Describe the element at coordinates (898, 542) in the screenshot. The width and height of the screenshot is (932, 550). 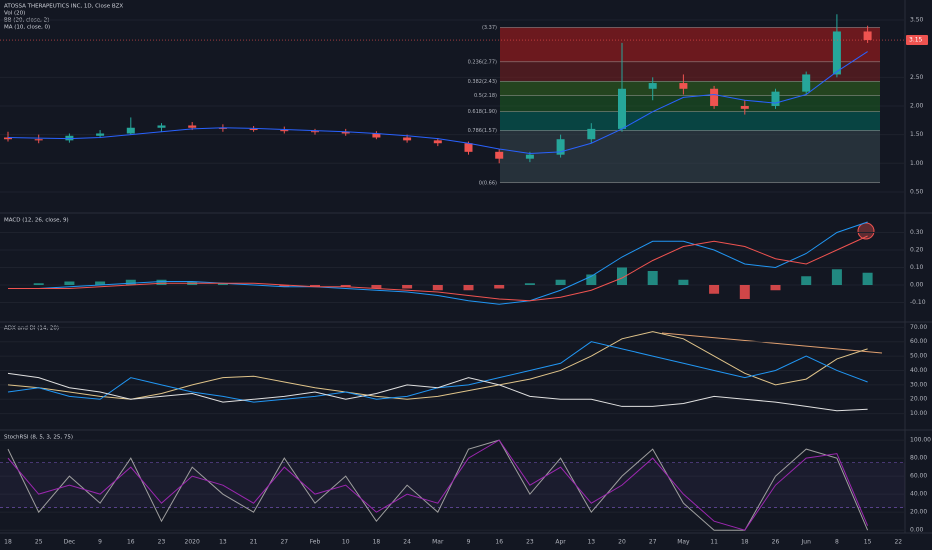
I see `x-tick-label: 22` at that location.